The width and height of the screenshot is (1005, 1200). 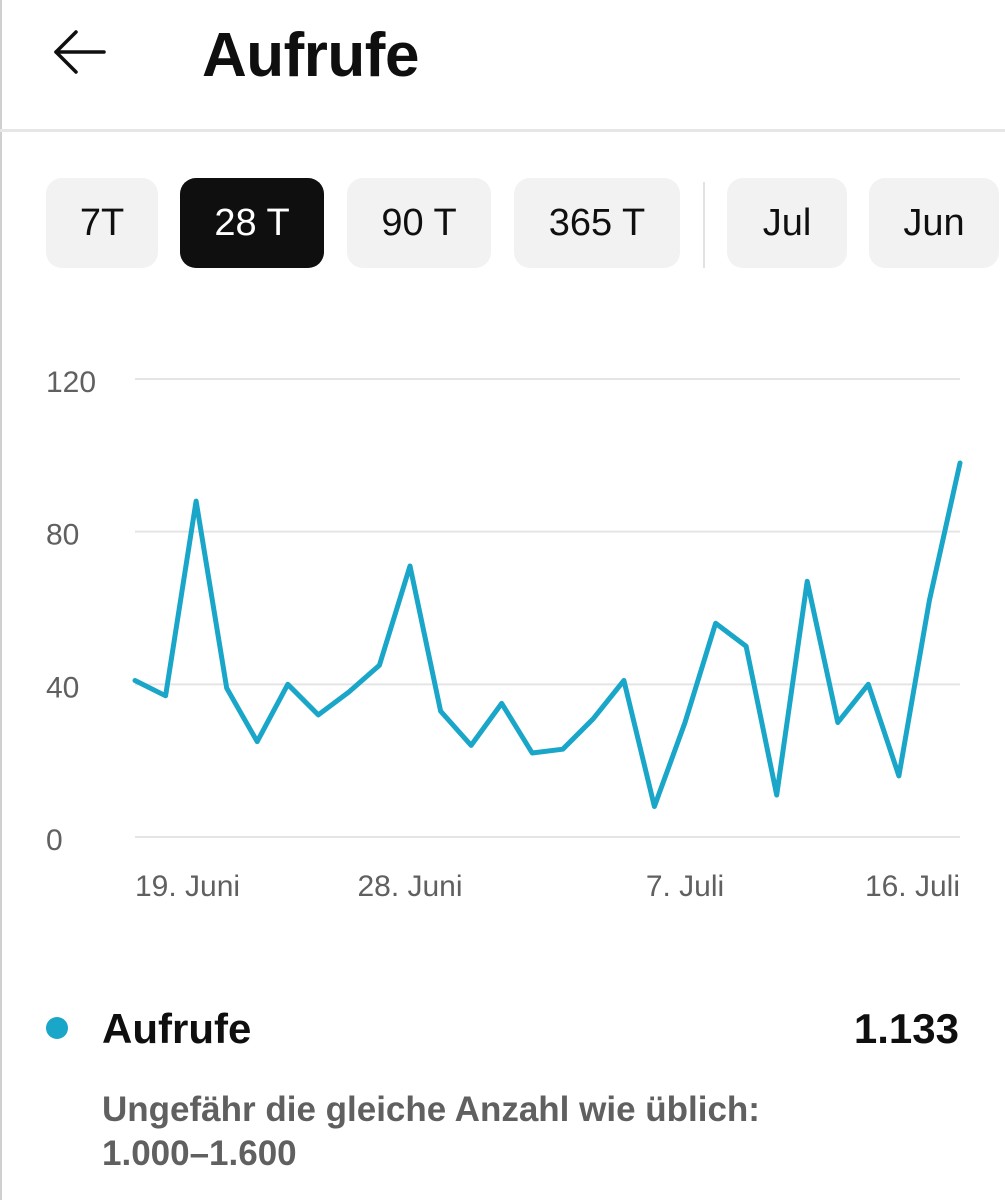 I want to click on chip-365-days: 365 T, so click(x=597, y=223).